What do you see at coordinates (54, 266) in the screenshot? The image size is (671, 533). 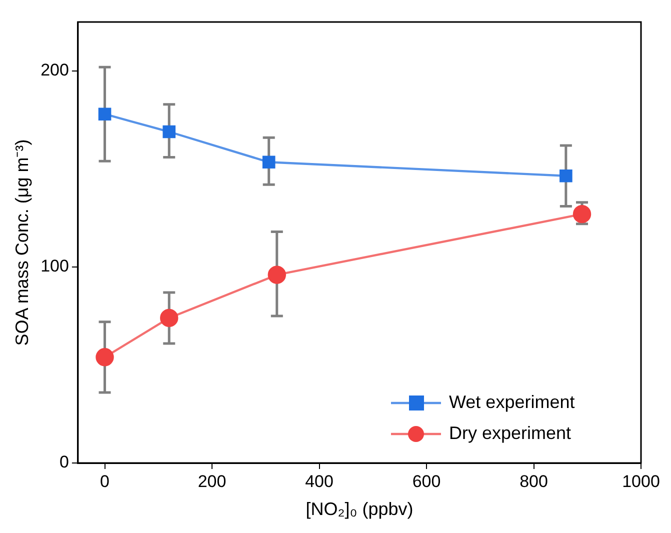 I see `y-tick-label: 100` at bounding box center [54, 266].